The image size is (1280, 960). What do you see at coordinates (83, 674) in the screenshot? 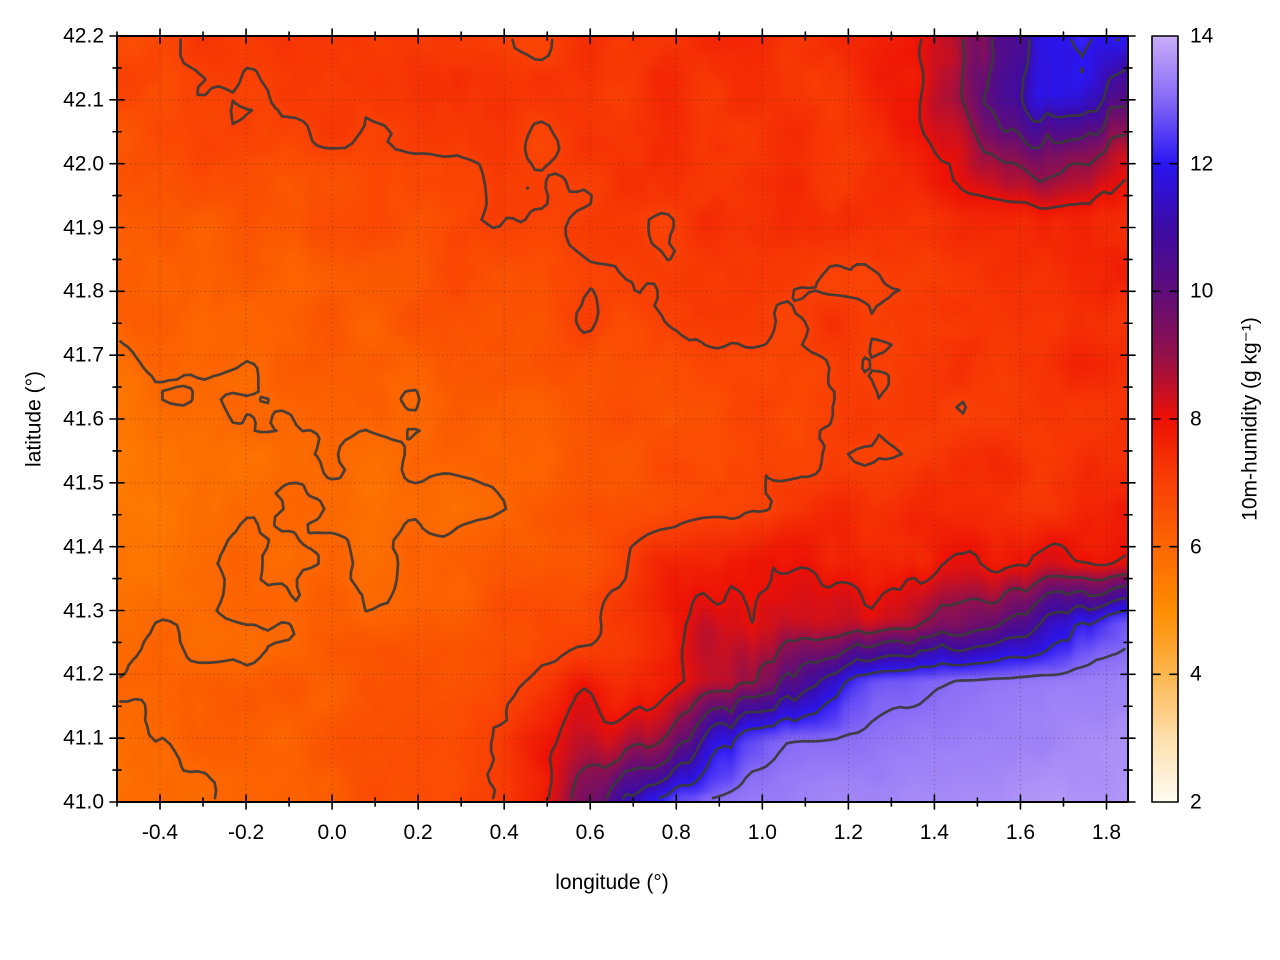
I see `y-tick-label: 41.2` at bounding box center [83, 674].